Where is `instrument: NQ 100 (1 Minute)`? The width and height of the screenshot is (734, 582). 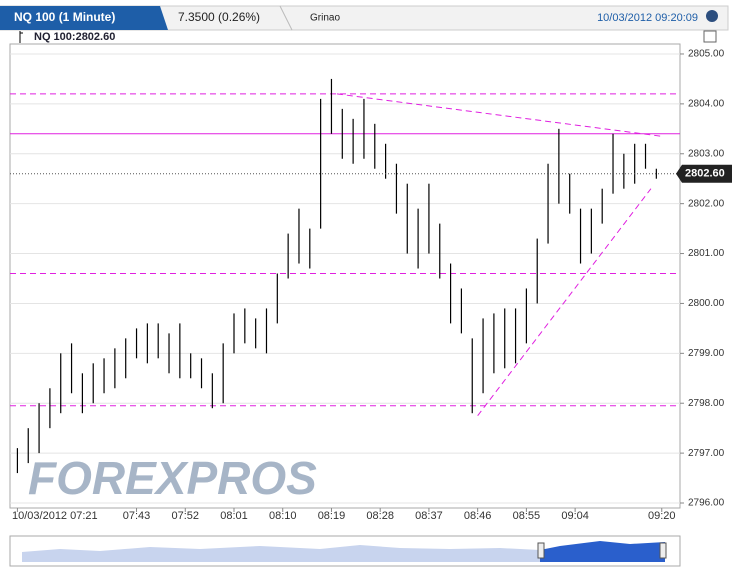 instrument: NQ 100 (1 Minute) is located at coordinates (64, 17).